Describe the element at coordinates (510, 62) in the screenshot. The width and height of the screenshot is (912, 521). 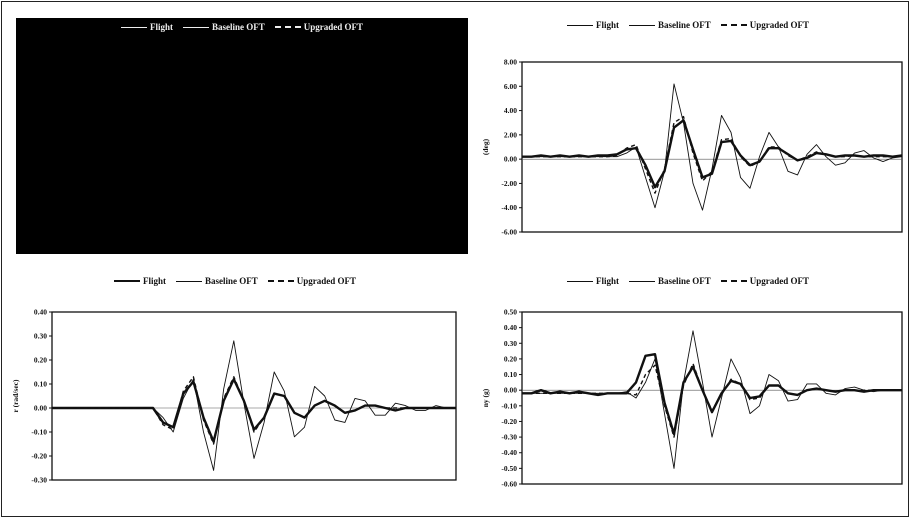
I see `y-tick-label: 8.00` at that location.